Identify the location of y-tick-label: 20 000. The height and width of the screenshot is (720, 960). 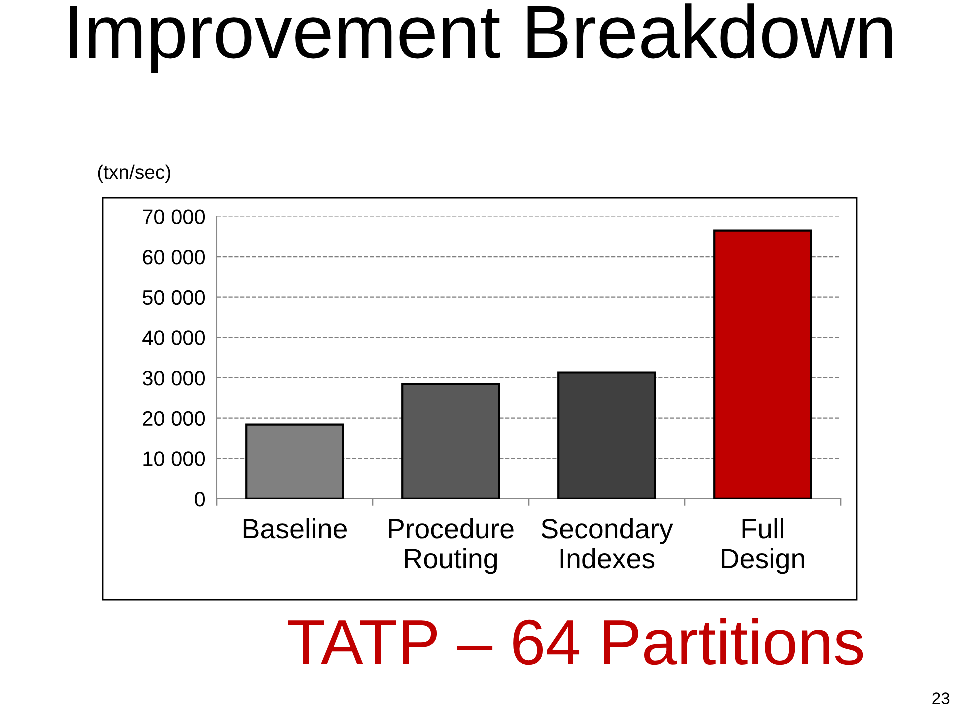
(174, 418).